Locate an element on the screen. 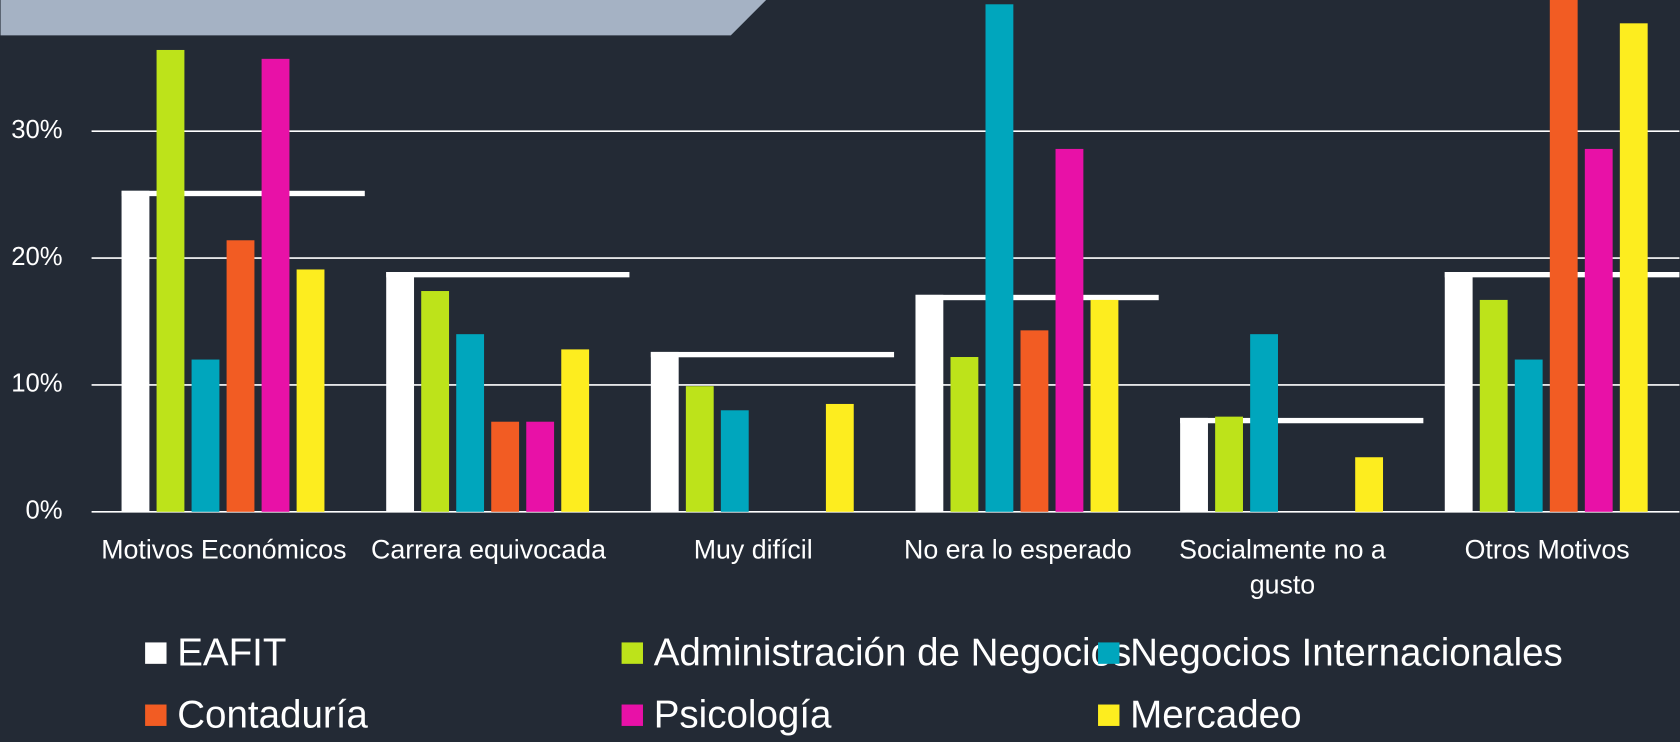 The height and width of the screenshot is (742, 1680). legend-label: Administración de Negocios is located at coordinates (893, 652).